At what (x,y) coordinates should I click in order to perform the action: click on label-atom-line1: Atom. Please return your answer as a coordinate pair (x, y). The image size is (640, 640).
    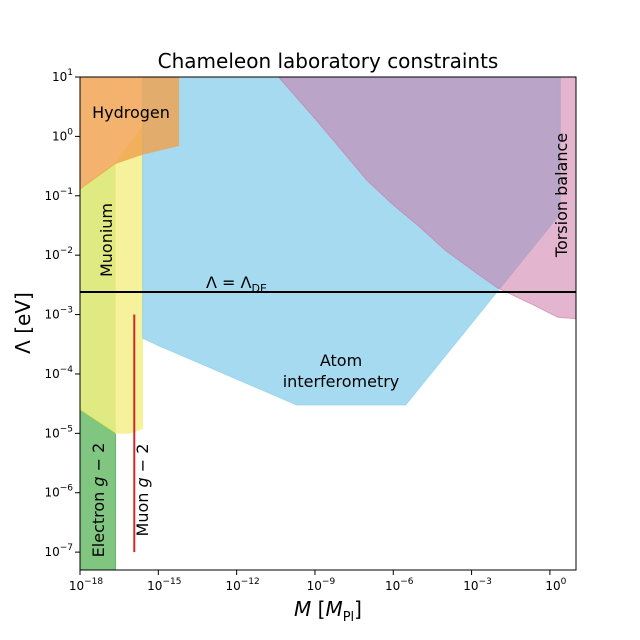
    Looking at the image, I should click on (341, 360).